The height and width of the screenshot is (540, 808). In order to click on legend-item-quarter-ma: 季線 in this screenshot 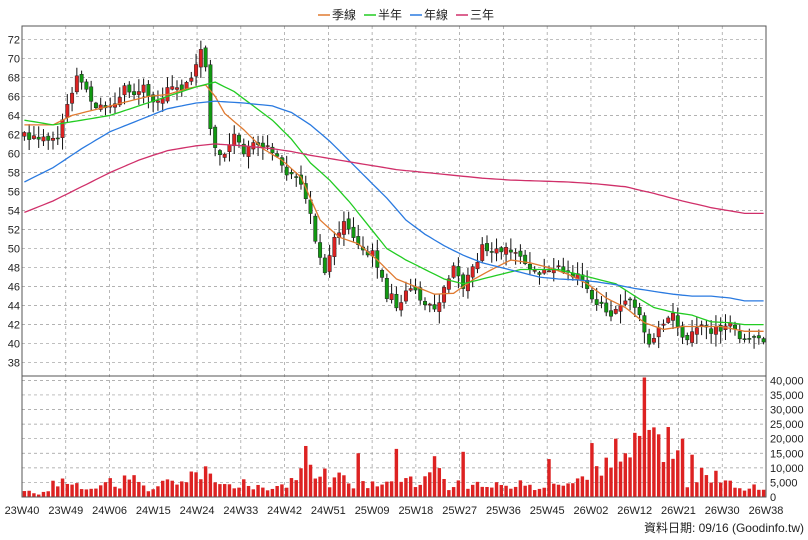, I will do `click(337, 14)`.